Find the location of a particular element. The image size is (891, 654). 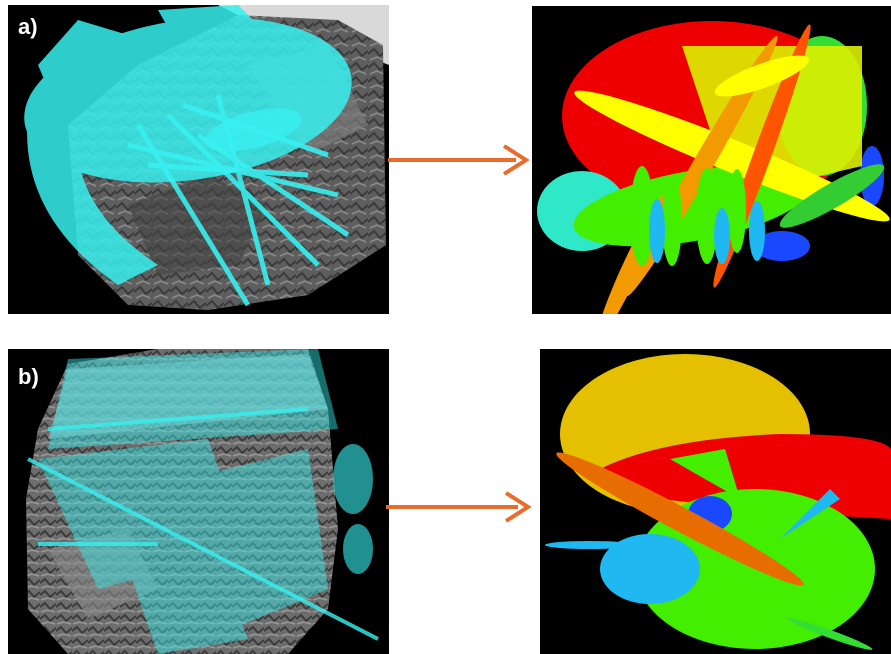

panel-label-b: b) is located at coordinates (28, 376).